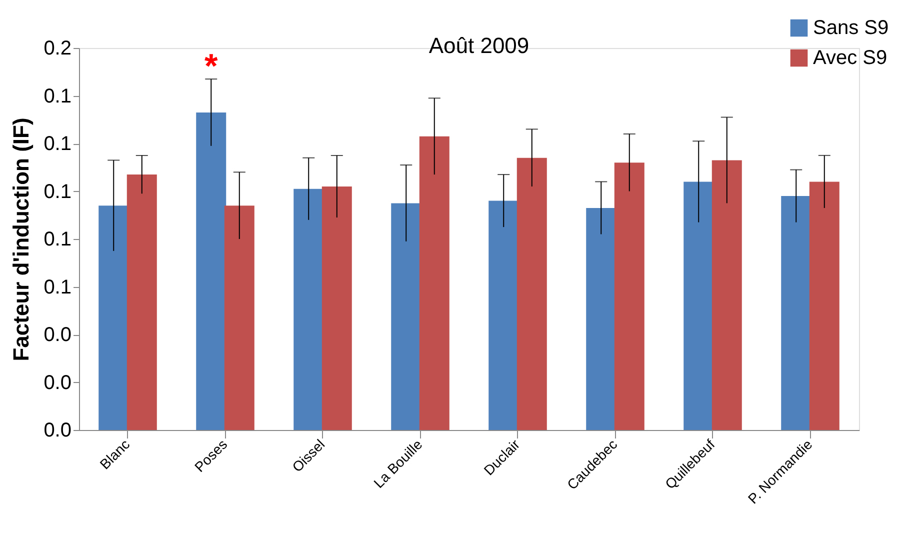 The width and height of the screenshot is (906, 554). Describe the element at coordinates (58, 49) in the screenshot. I see `y-tick-label: 0.2` at that location.